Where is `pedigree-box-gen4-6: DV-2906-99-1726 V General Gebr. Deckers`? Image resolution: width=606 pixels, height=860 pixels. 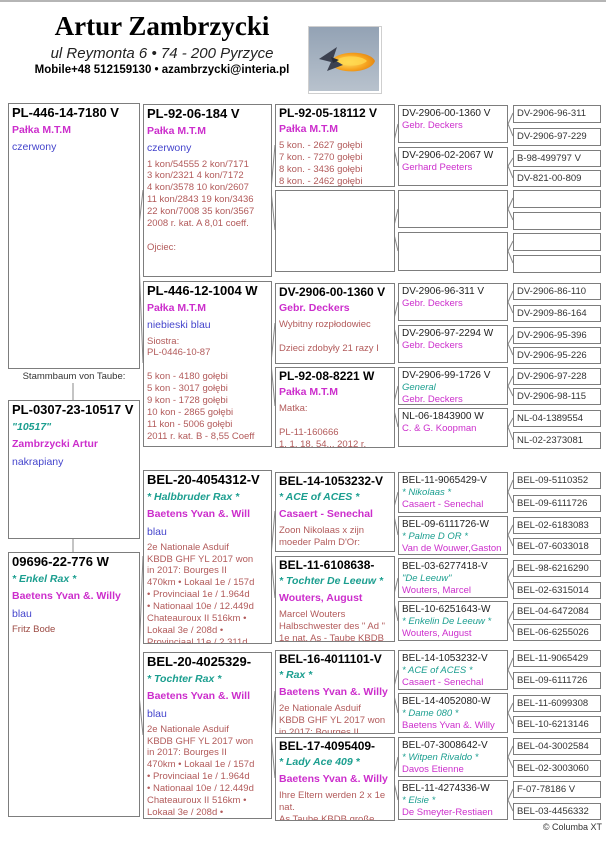 pedigree-box-gen4-6: DV-2906-99-1726 V General Gebr. Deckers is located at coordinates (453, 386).